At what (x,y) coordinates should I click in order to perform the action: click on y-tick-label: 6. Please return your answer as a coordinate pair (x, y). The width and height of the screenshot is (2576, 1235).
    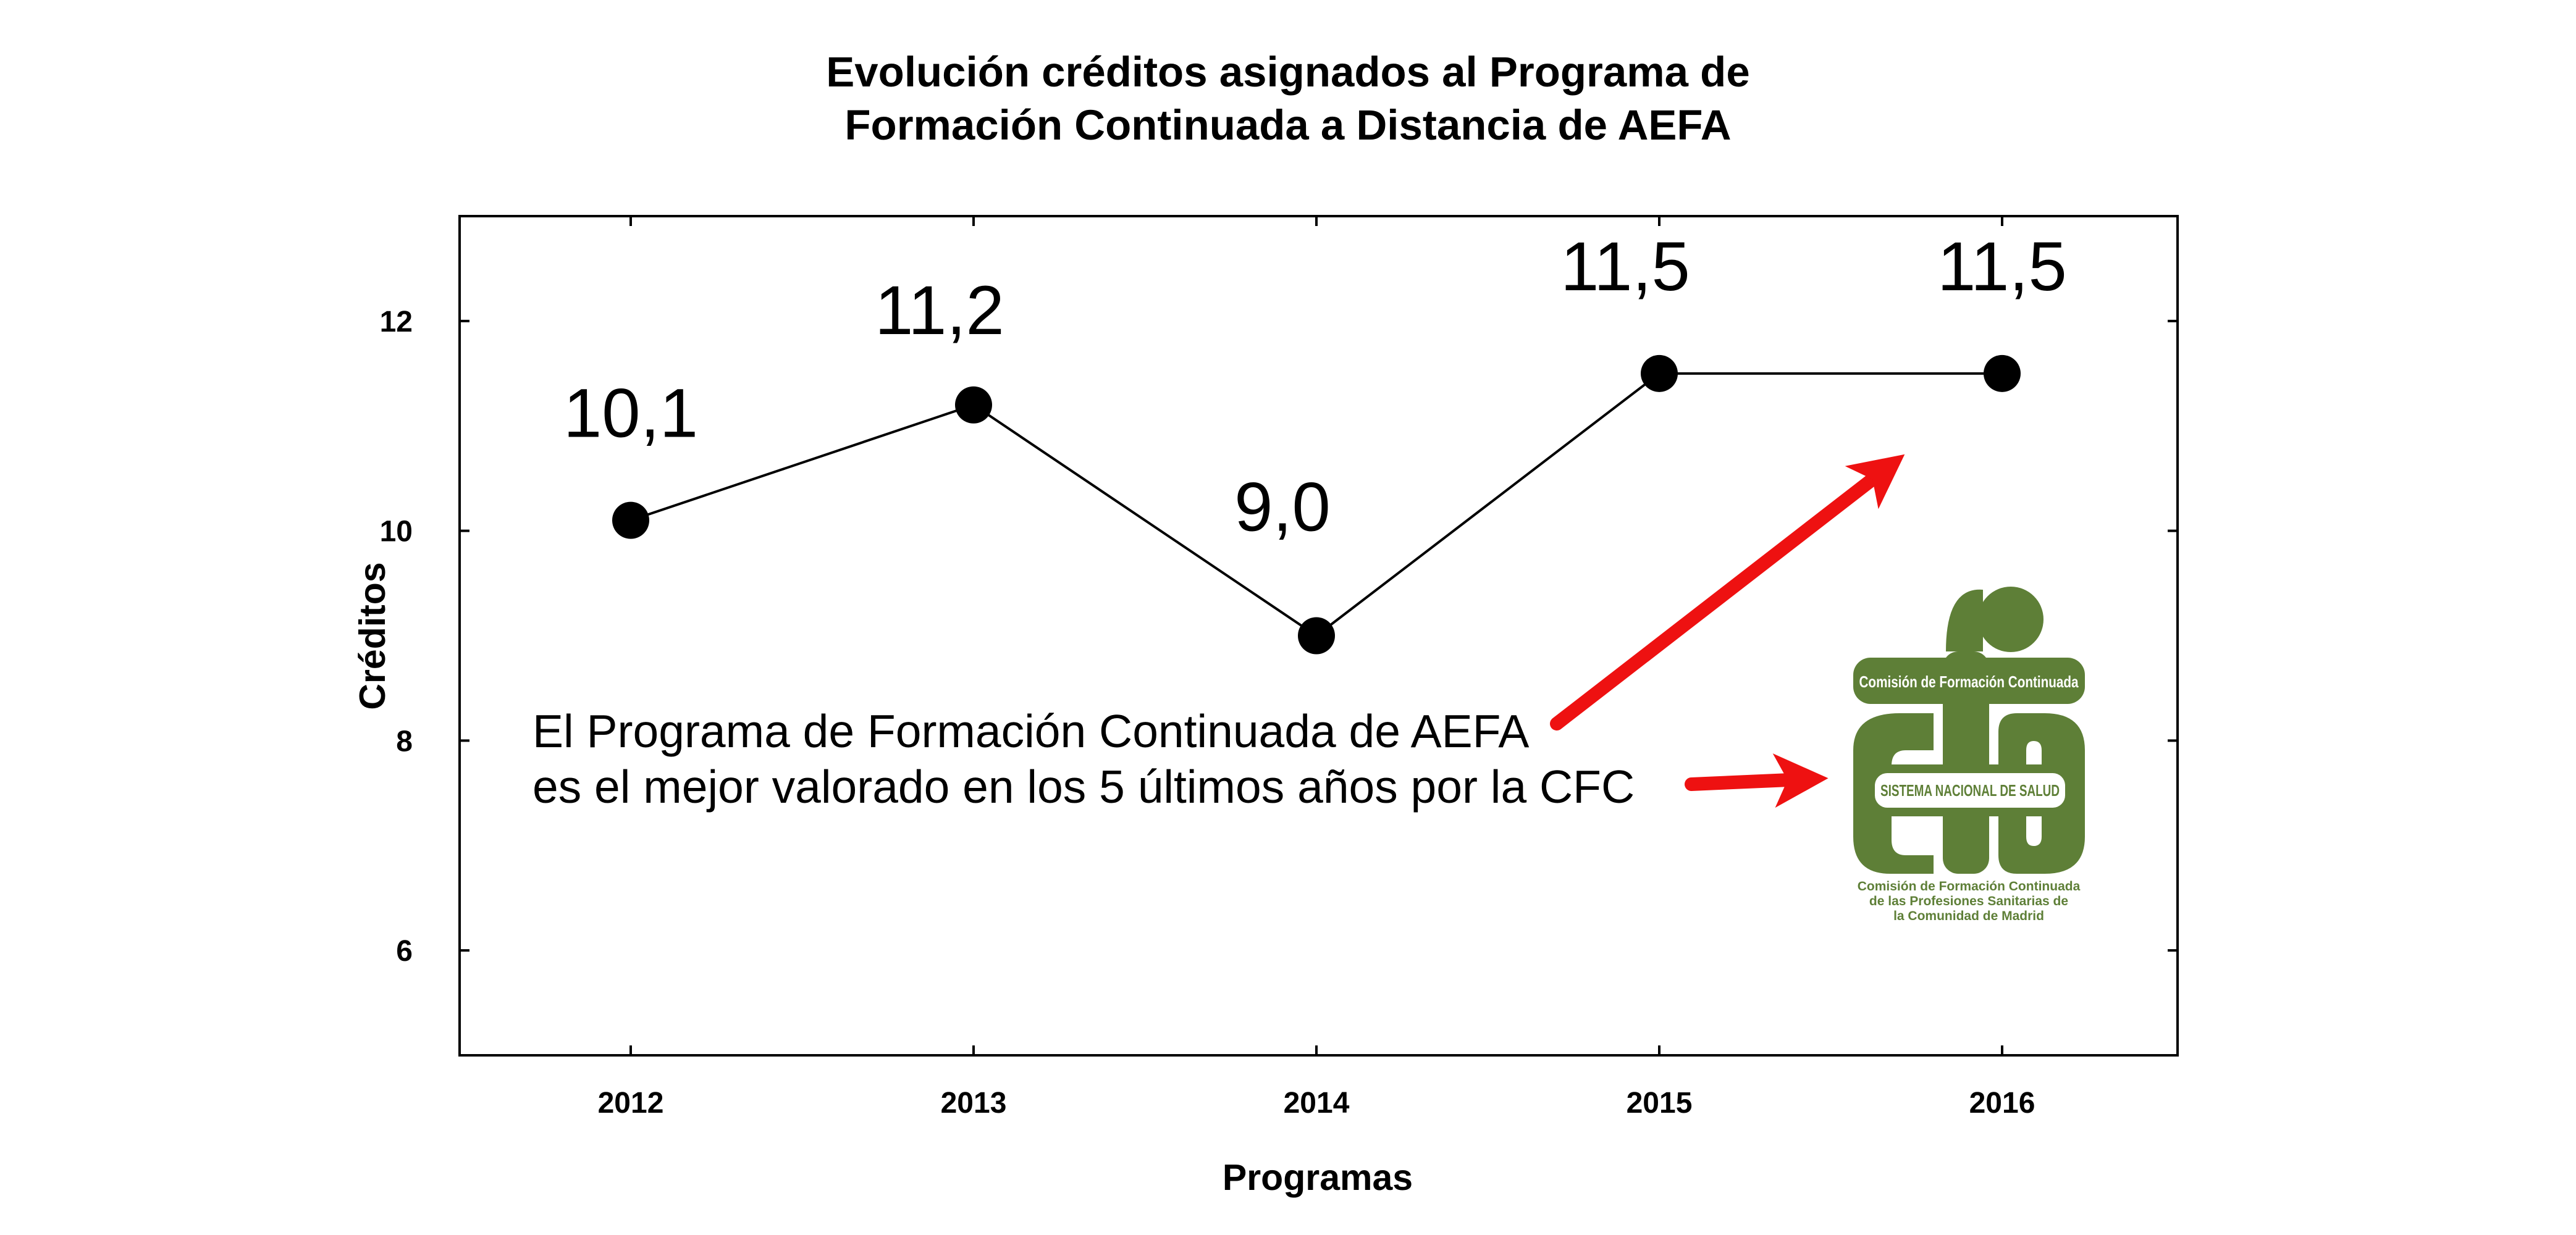
    Looking at the image, I should click on (404, 952).